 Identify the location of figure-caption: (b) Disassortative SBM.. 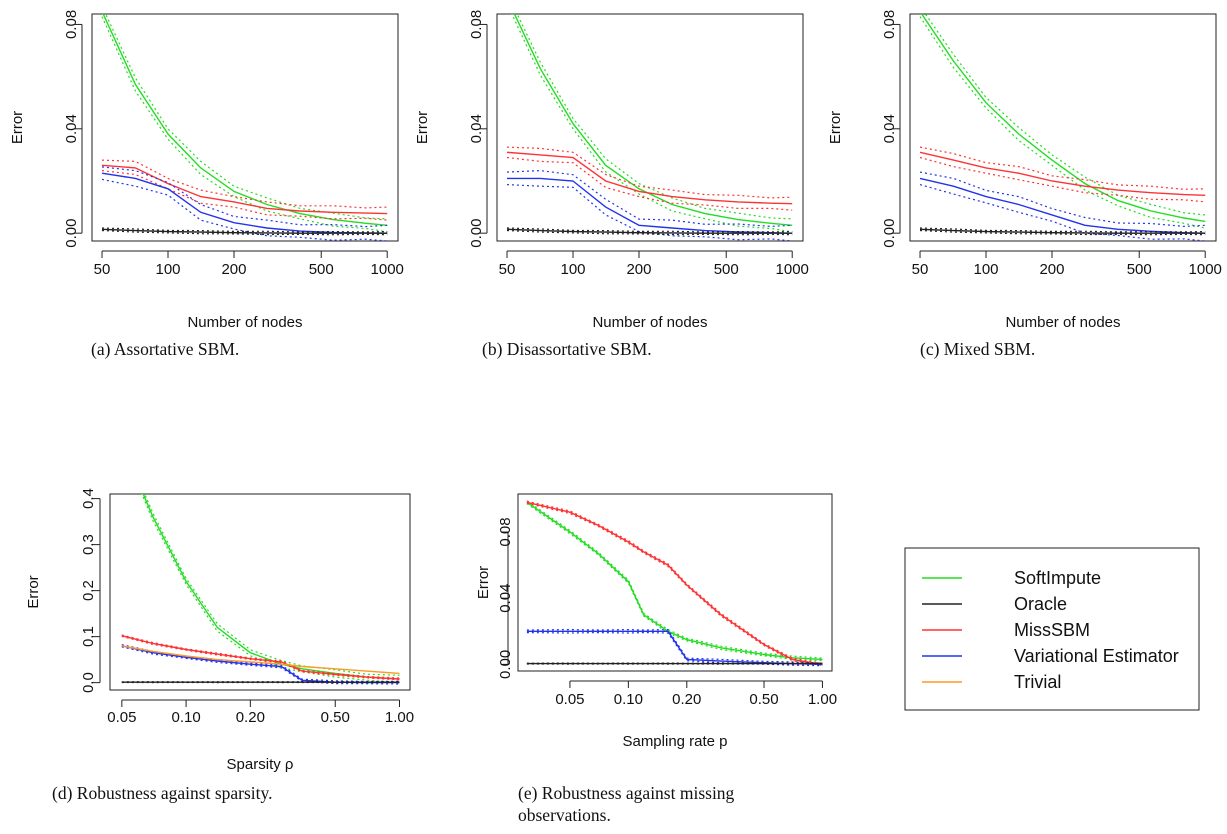
(567, 349).